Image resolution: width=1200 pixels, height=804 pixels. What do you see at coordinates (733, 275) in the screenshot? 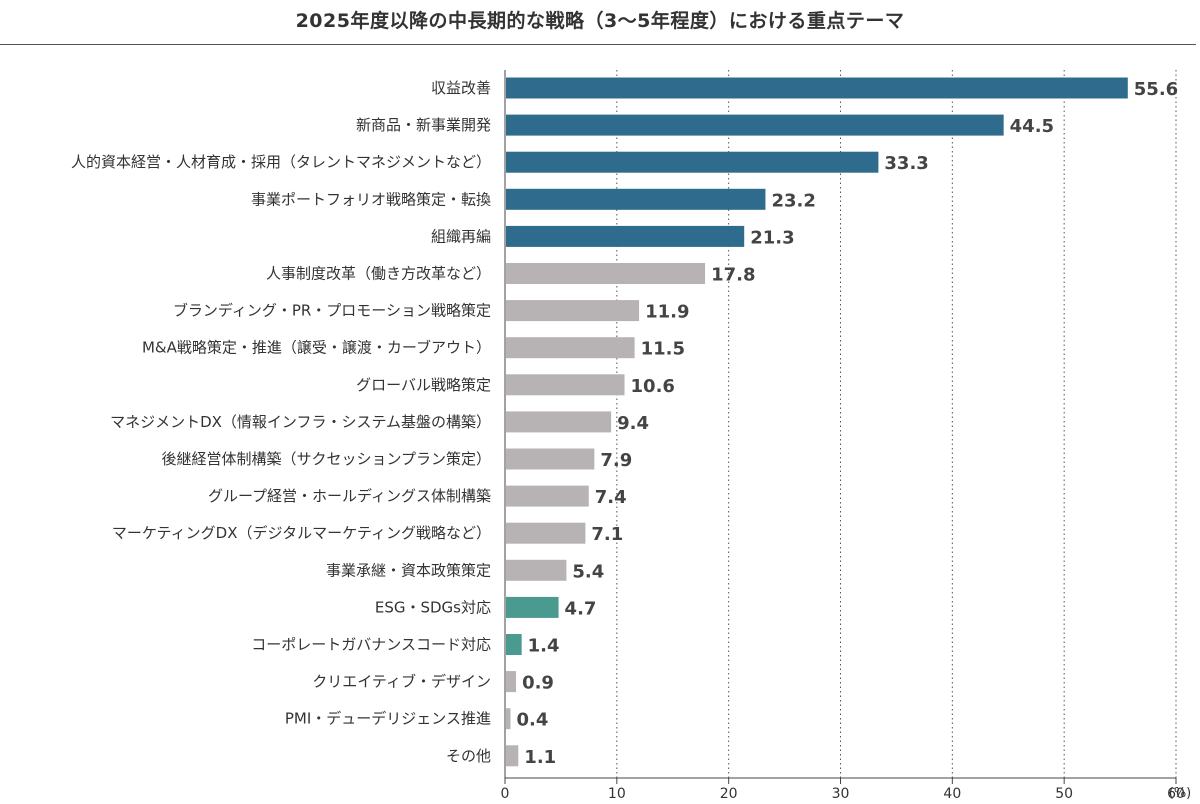
I see `value-label: 17.8` at bounding box center [733, 275].